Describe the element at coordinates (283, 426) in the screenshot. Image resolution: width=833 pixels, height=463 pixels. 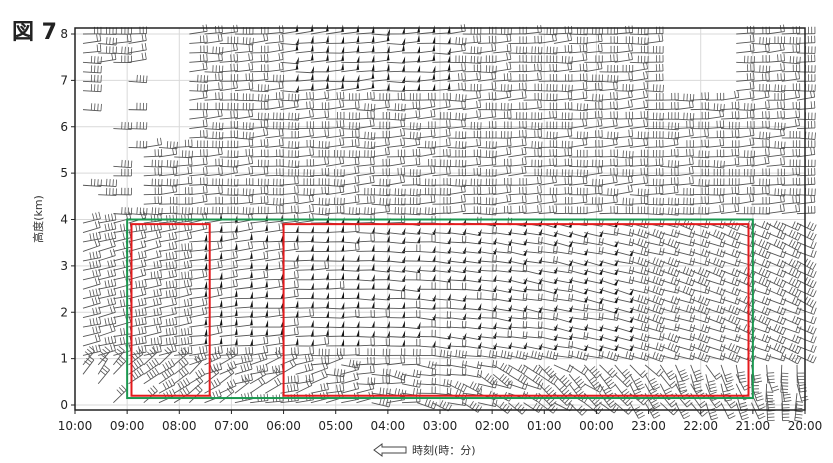
I see `x-tick-label: 06:00` at that location.